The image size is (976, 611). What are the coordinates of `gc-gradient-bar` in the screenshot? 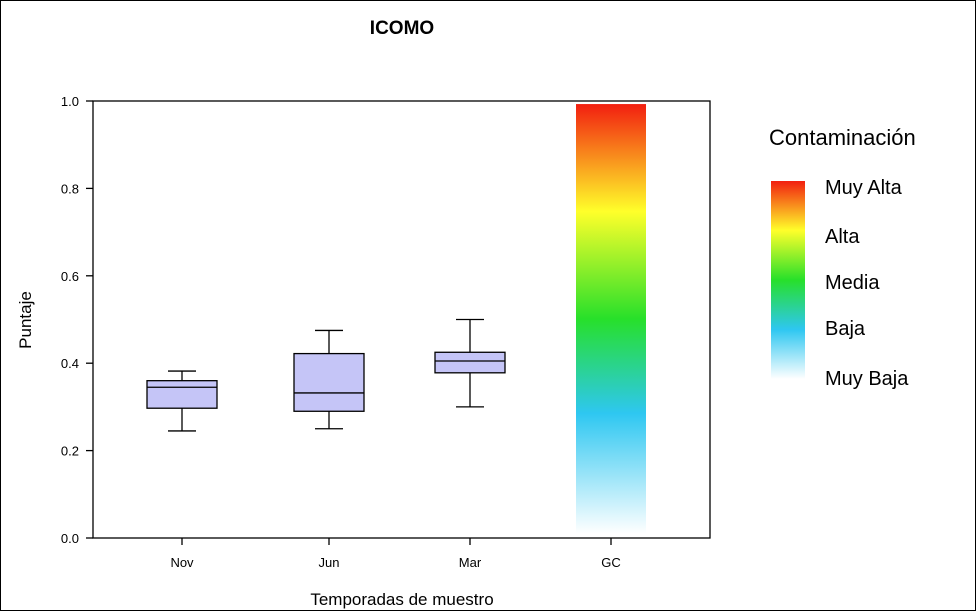 It's located at (611, 319).